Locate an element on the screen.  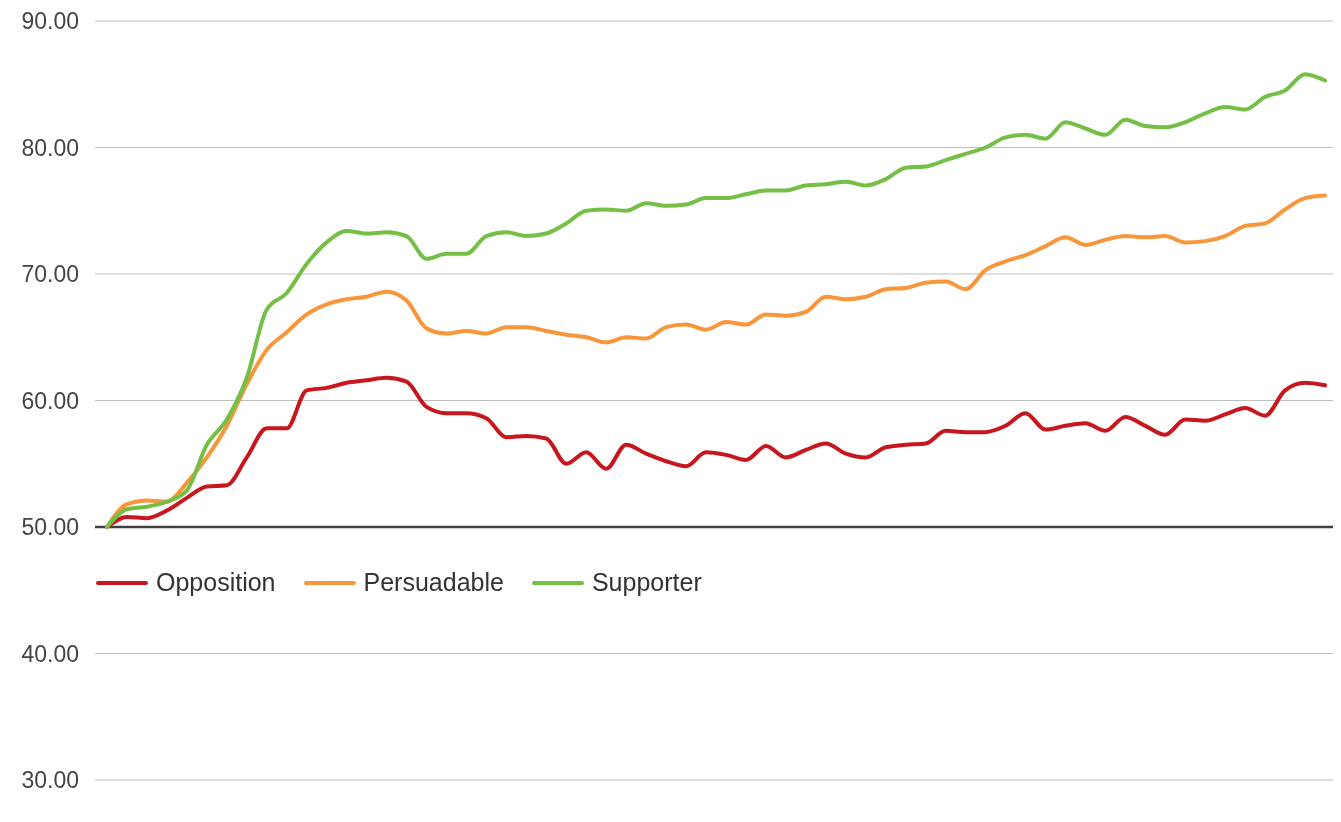
y-tick-label: 70.00 is located at coordinates (50, 274).